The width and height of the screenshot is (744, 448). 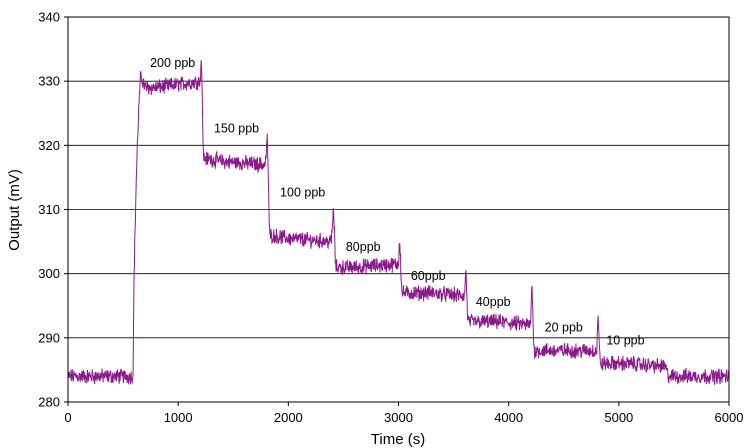 I want to click on y-tick-label-280: 280, so click(x=49, y=402).